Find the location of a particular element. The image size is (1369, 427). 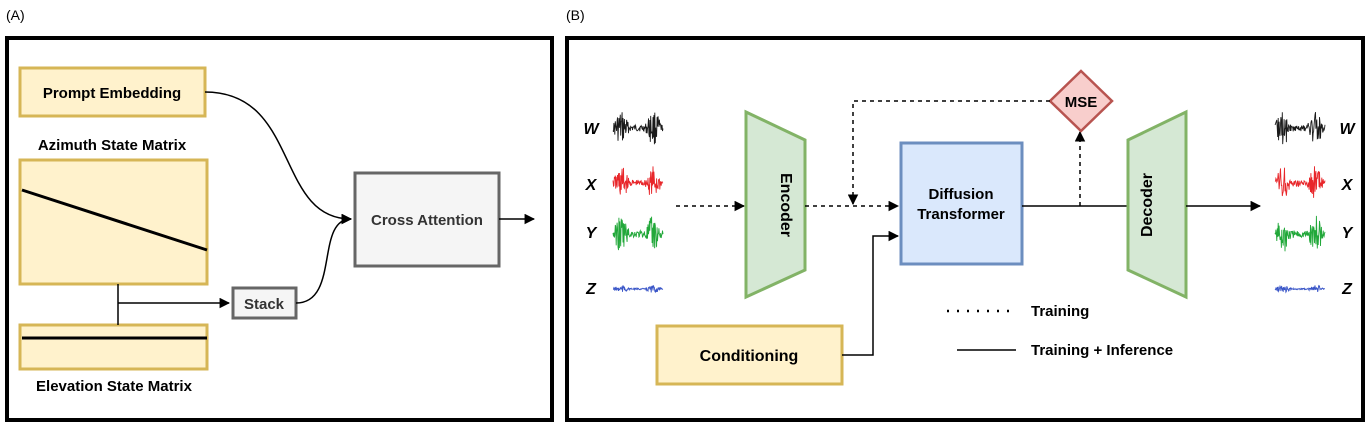

panel-b-tag: (B) is located at coordinates (575, 15).